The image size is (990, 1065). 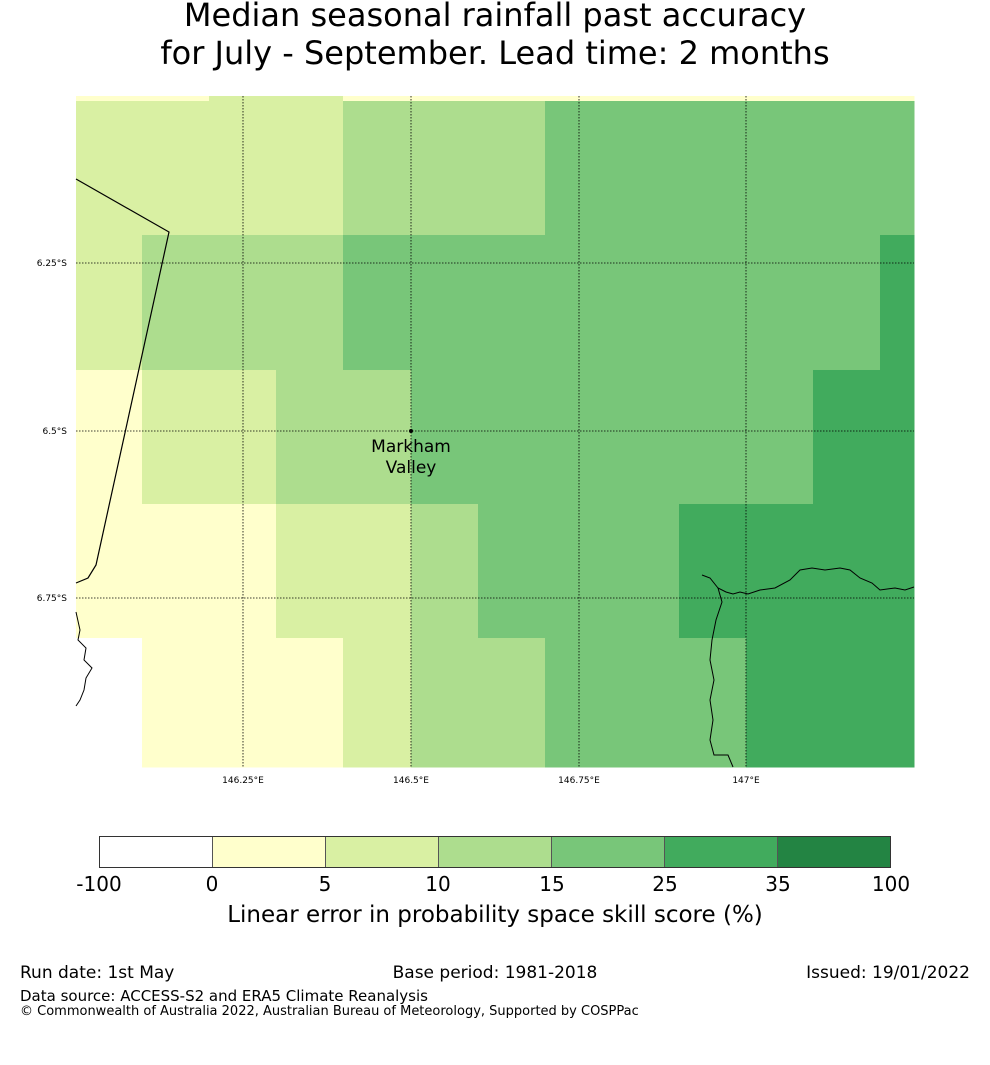 I want to click on location-name-line-2: Valley, so click(x=411, y=468).